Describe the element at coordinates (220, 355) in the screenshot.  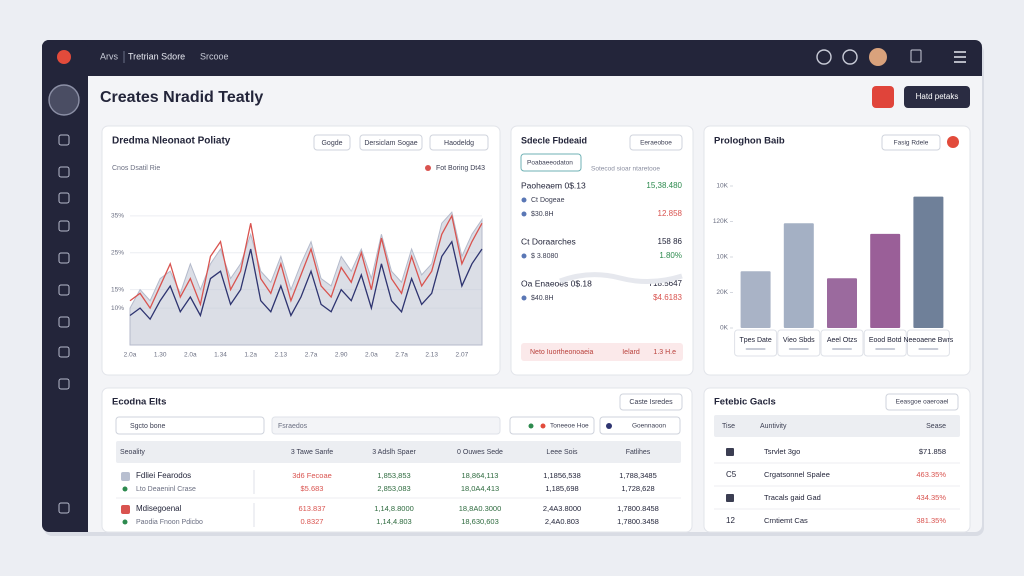
I see `x-tick-label: 1.34` at that location.